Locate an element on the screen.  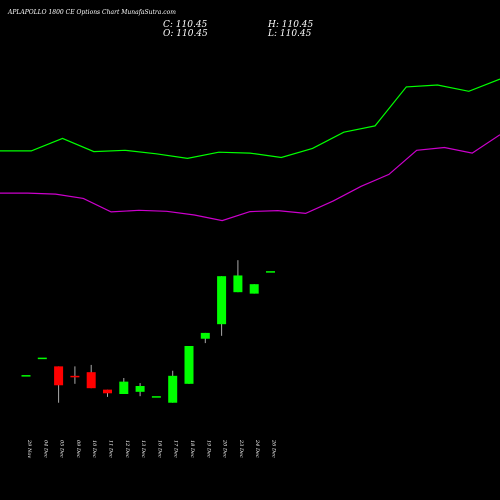
x-tick-label: 16 Dec is located at coordinates (159, 449).